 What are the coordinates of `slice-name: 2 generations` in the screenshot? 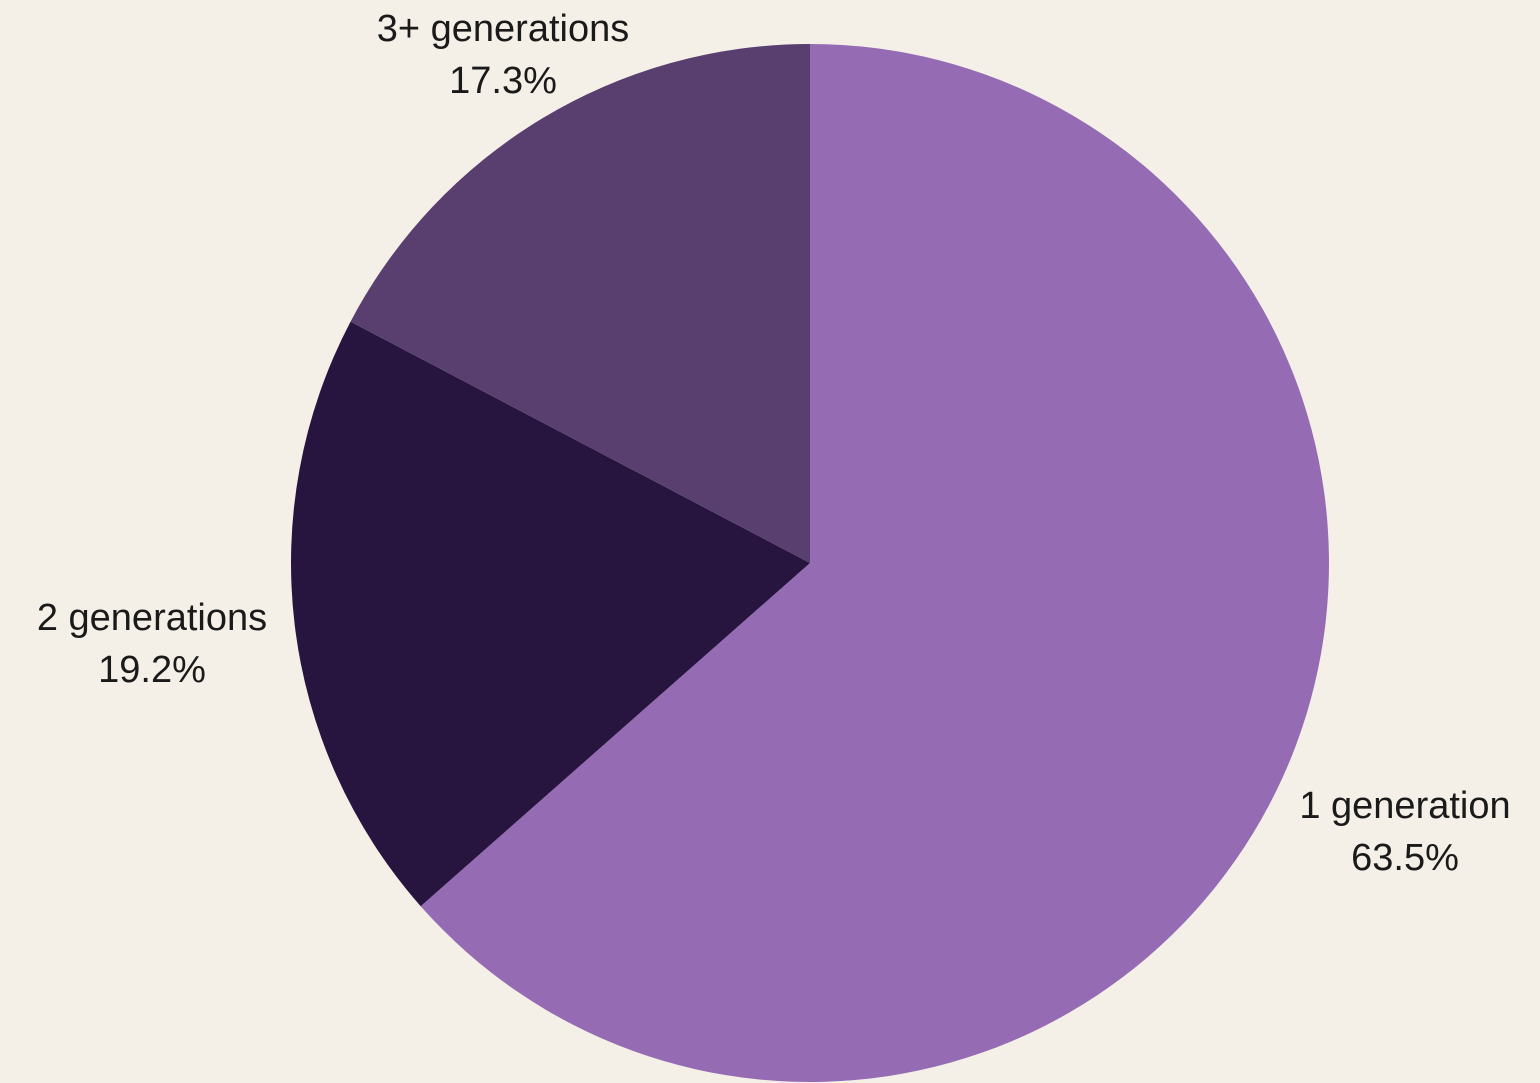 It's located at (152, 618).